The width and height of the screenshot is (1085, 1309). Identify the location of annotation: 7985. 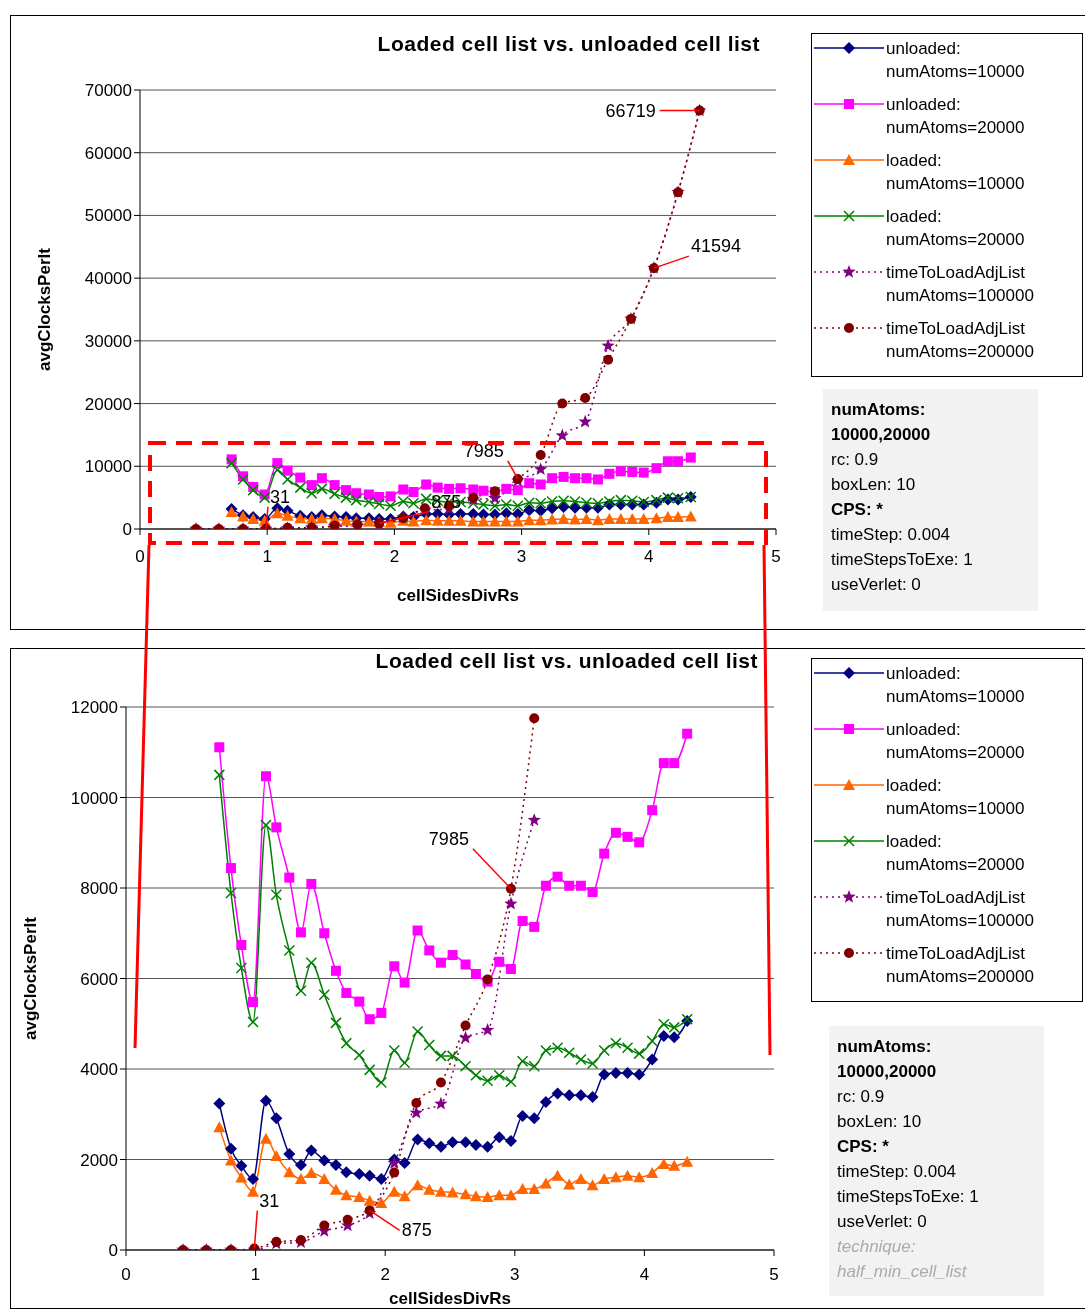
(448, 838).